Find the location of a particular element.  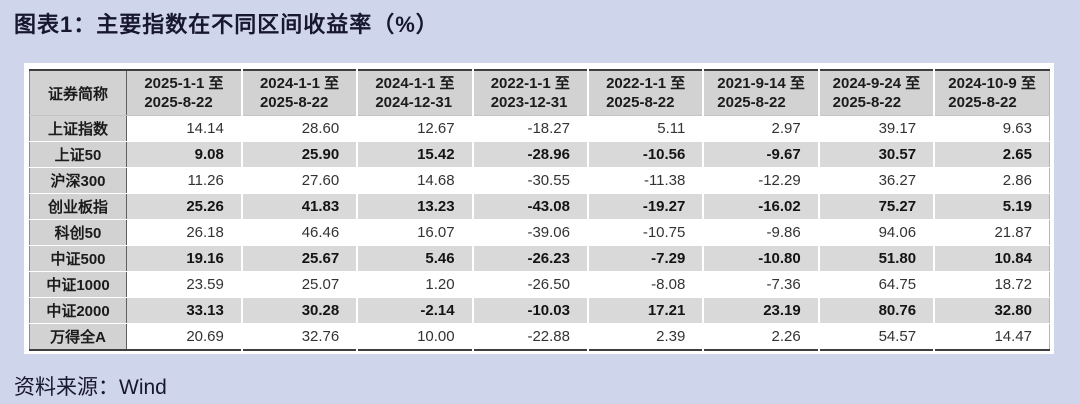

value-cell-r6-c2: 25.67 is located at coordinates (300, 258).